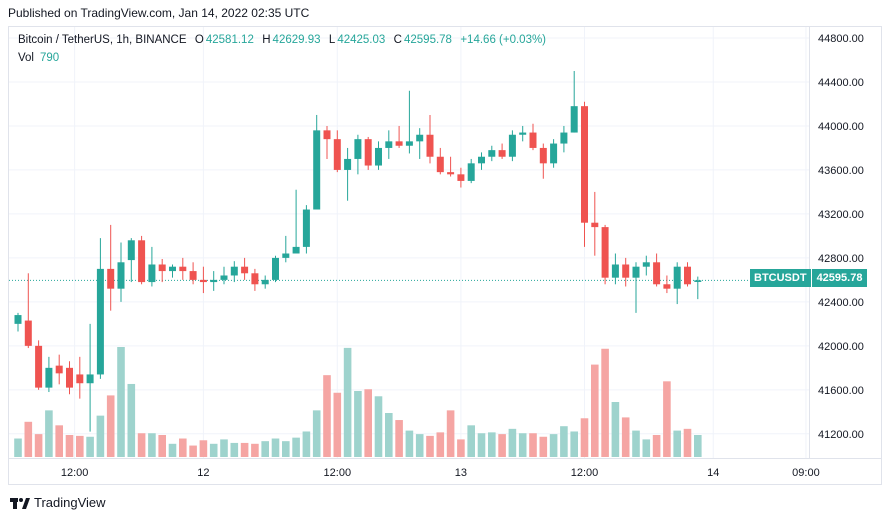 The image size is (891, 521). What do you see at coordinates (397, 40) in the screenshot?
I see `close-label: C` at bounding box center [397, 40].